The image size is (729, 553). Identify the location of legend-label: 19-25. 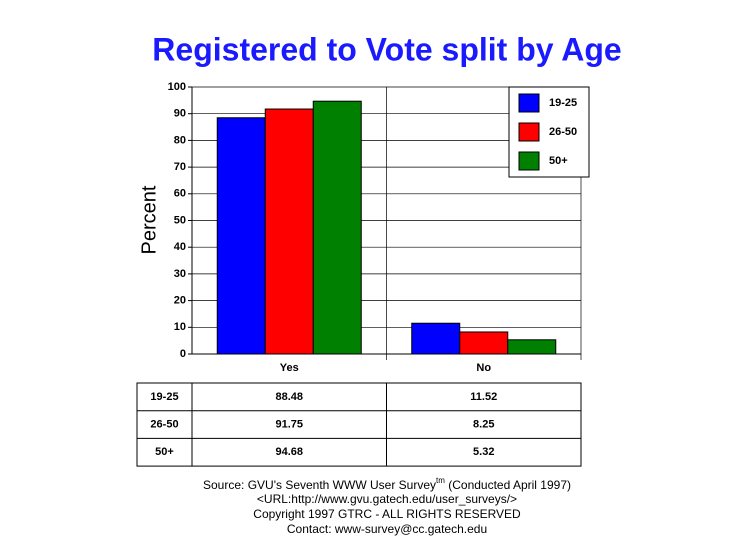
(563, 103).